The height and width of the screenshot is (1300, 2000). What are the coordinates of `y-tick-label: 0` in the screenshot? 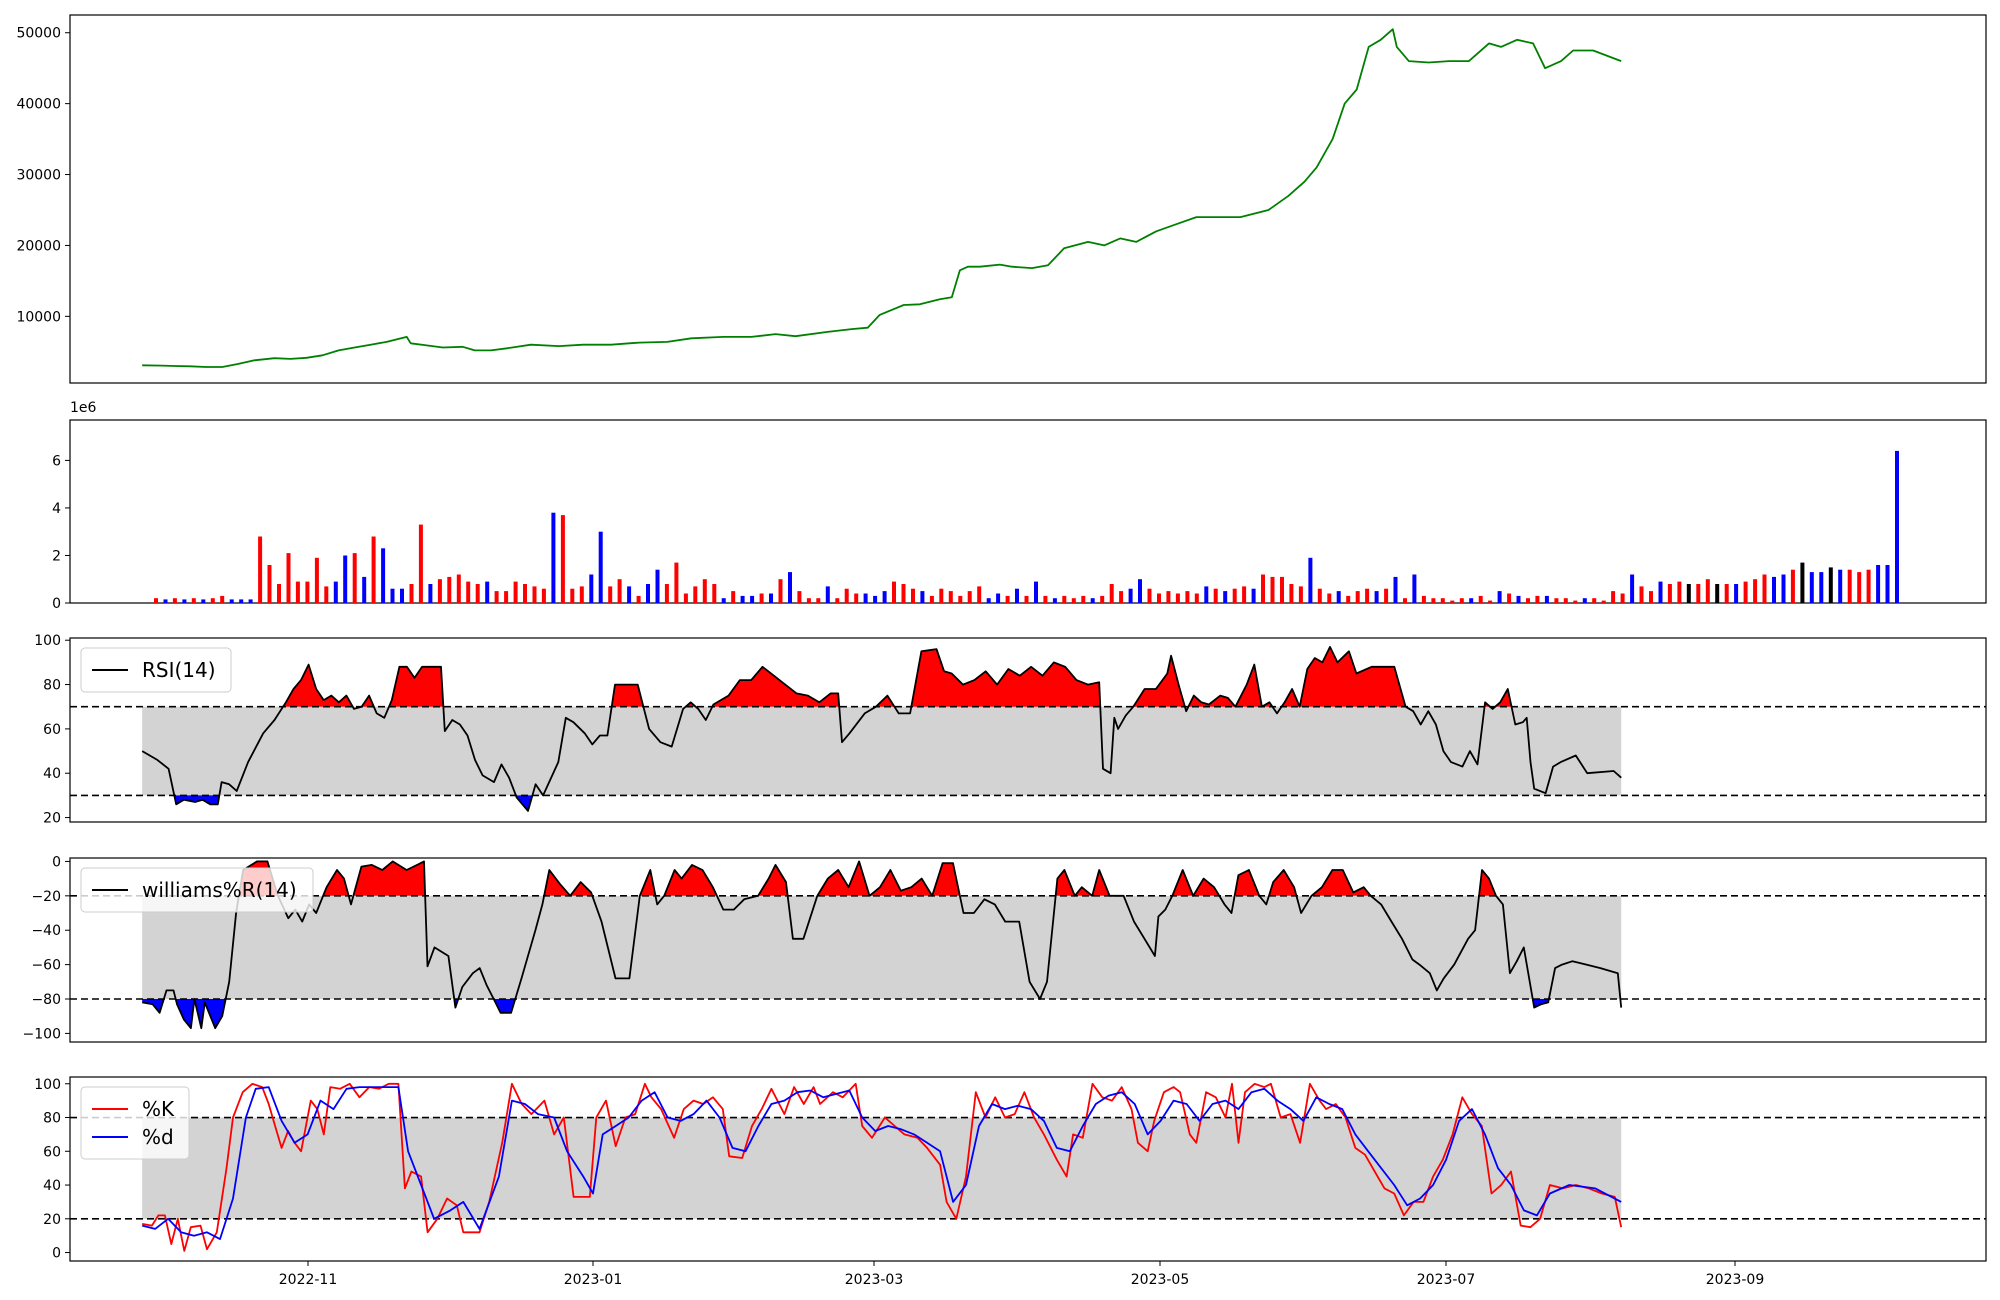 It's located at (56, 862).